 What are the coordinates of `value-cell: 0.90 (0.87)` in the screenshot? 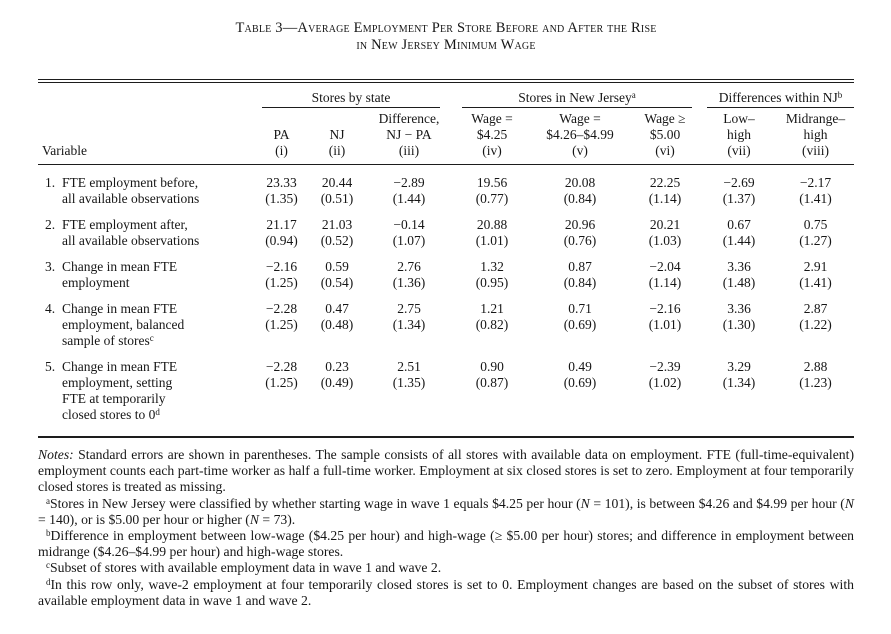 It's located at (492, 393).